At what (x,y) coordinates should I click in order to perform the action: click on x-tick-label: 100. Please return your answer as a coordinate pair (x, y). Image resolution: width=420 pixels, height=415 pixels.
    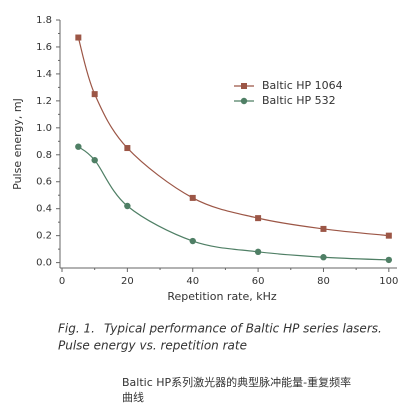
    Looking at the image, I should click on (388, 281).